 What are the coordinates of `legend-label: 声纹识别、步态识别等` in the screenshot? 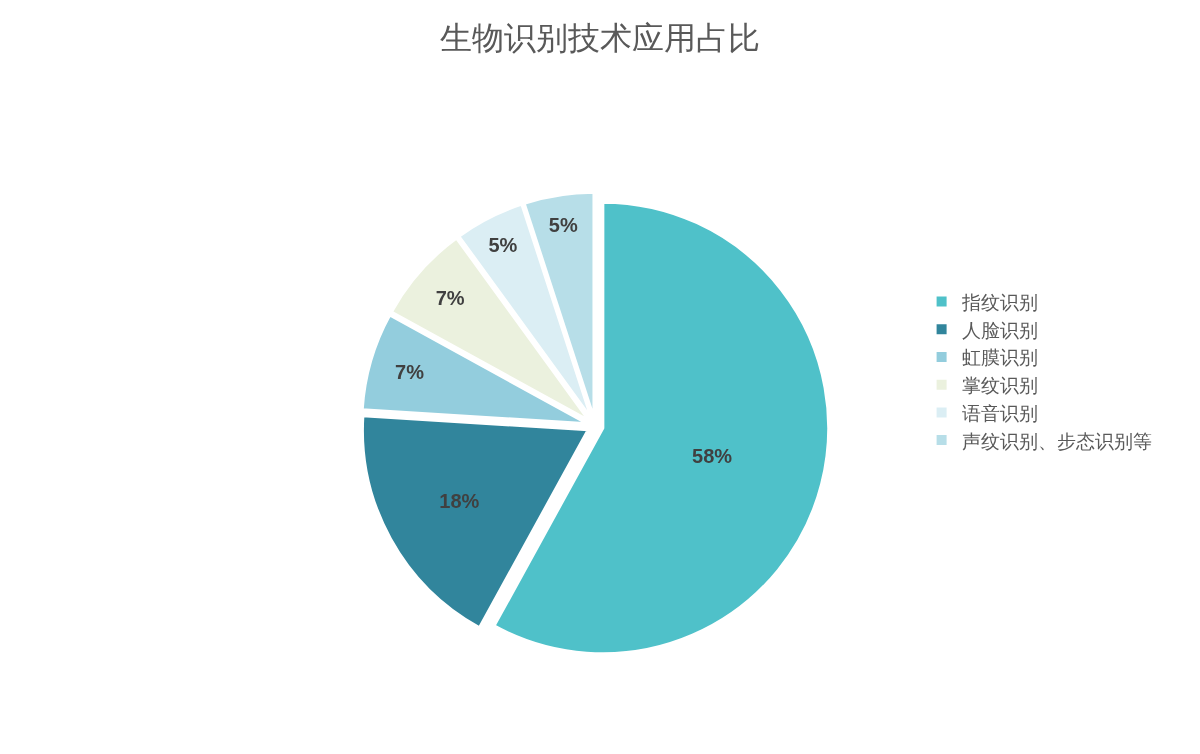 It's located at (1056, 440).